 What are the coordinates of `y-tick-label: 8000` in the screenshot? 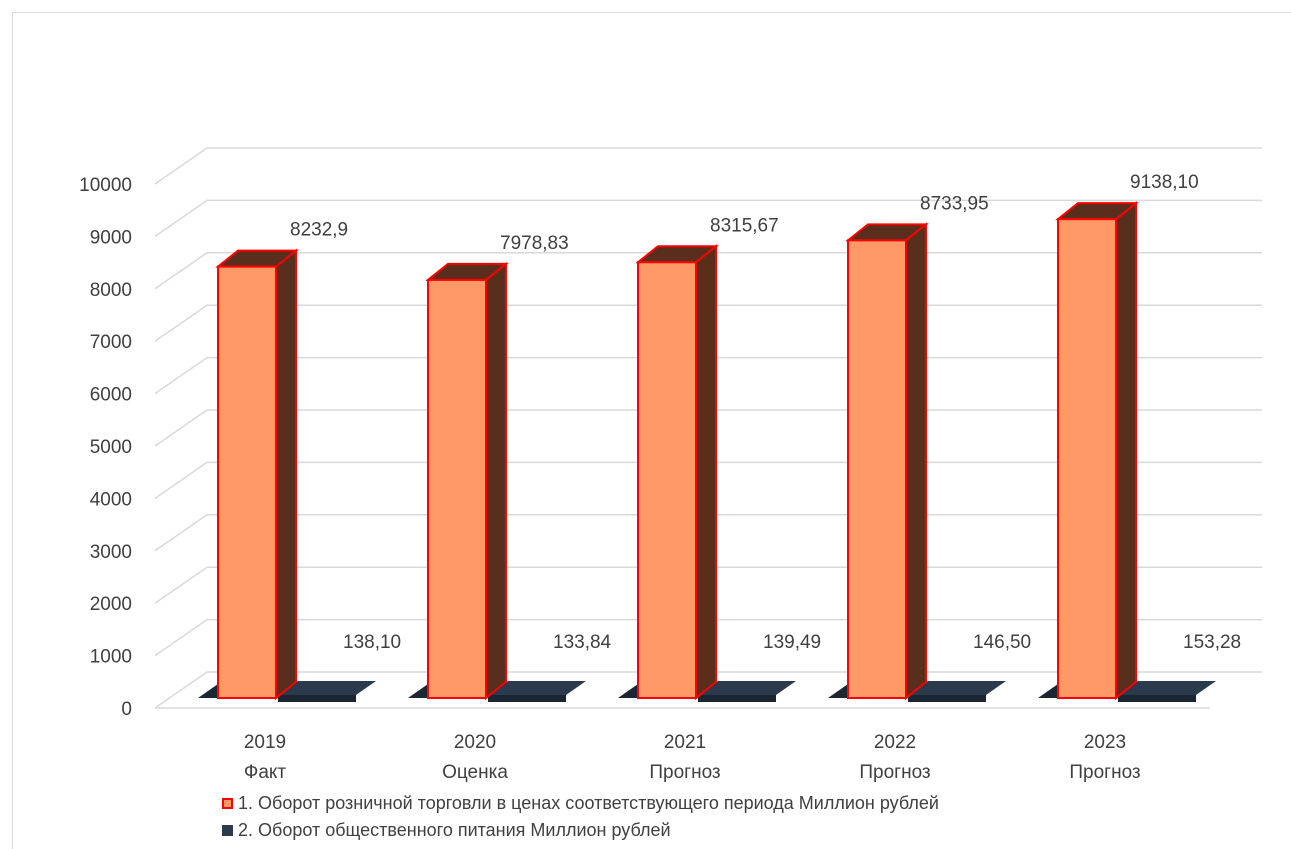 It's located at (111, 290).